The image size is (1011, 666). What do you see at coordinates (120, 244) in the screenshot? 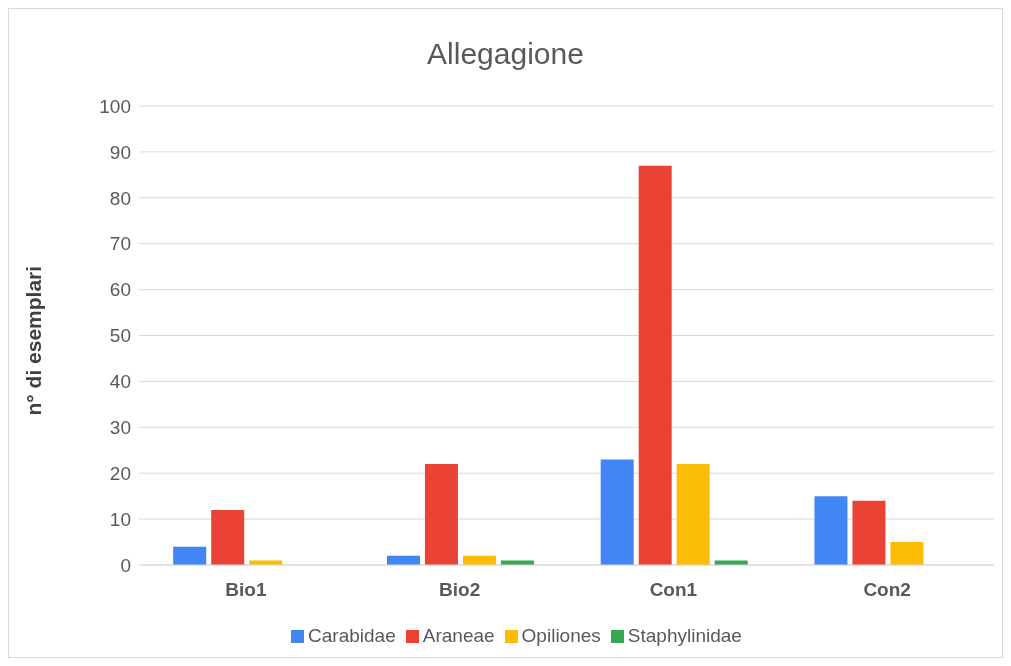
I see `y-tick-label: 70` at bounding box center [120, 244].